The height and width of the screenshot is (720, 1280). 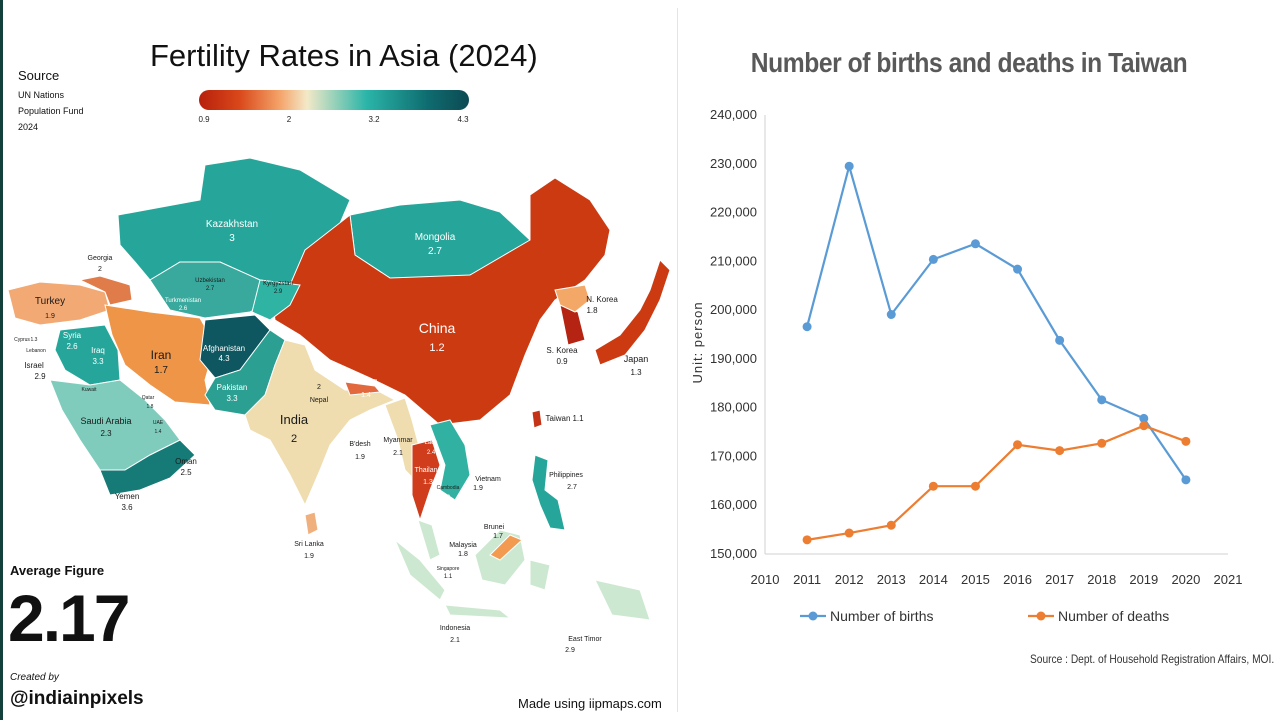 What do you see at coordinates (309, 544) in the screenshot?
I see `country-label: Sri Lanka` at bounding box center [309, 544].